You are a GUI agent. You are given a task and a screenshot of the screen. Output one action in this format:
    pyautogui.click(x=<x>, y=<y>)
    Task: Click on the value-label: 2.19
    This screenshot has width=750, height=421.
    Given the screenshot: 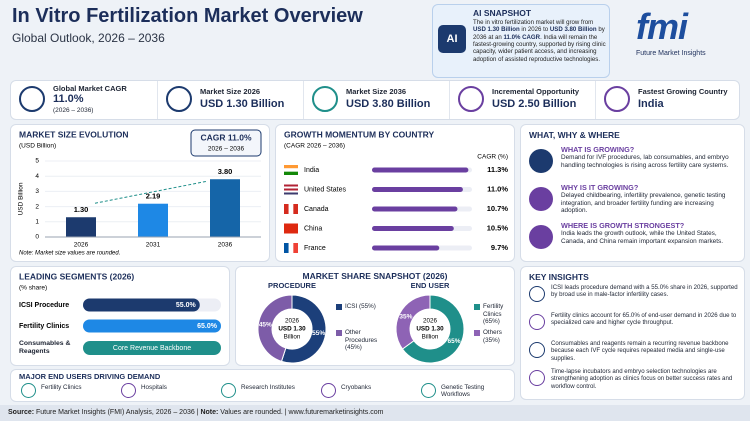 What is the action you would take?
    pyautogui.click(x=153, y=196)
    